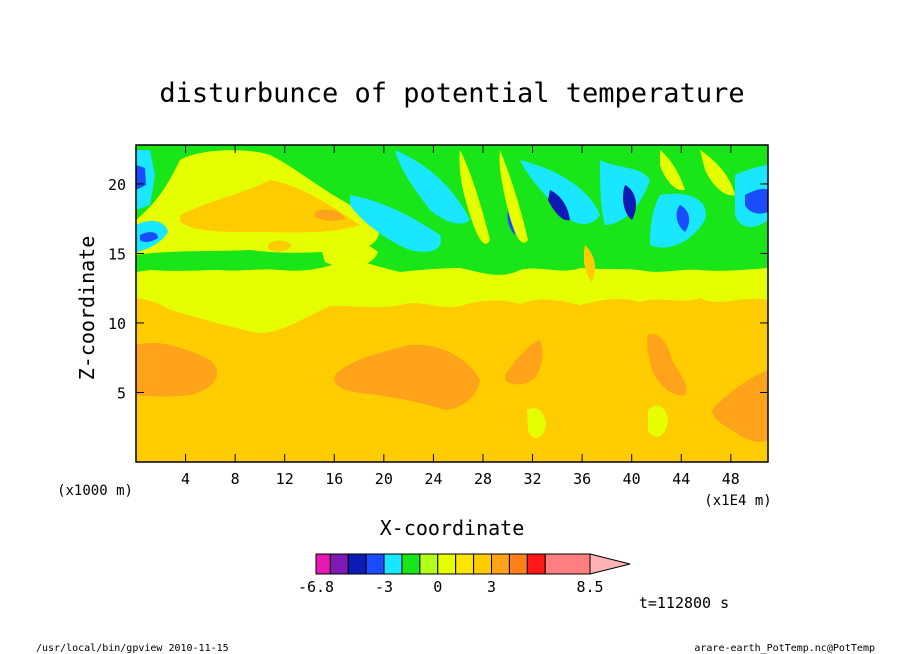 The height and width of the screenshot is (654, 904). What do you see at coordinates (632, 479) in the screenshot?
I see `x-tick-label: 40` at bounding box center [632, 479].